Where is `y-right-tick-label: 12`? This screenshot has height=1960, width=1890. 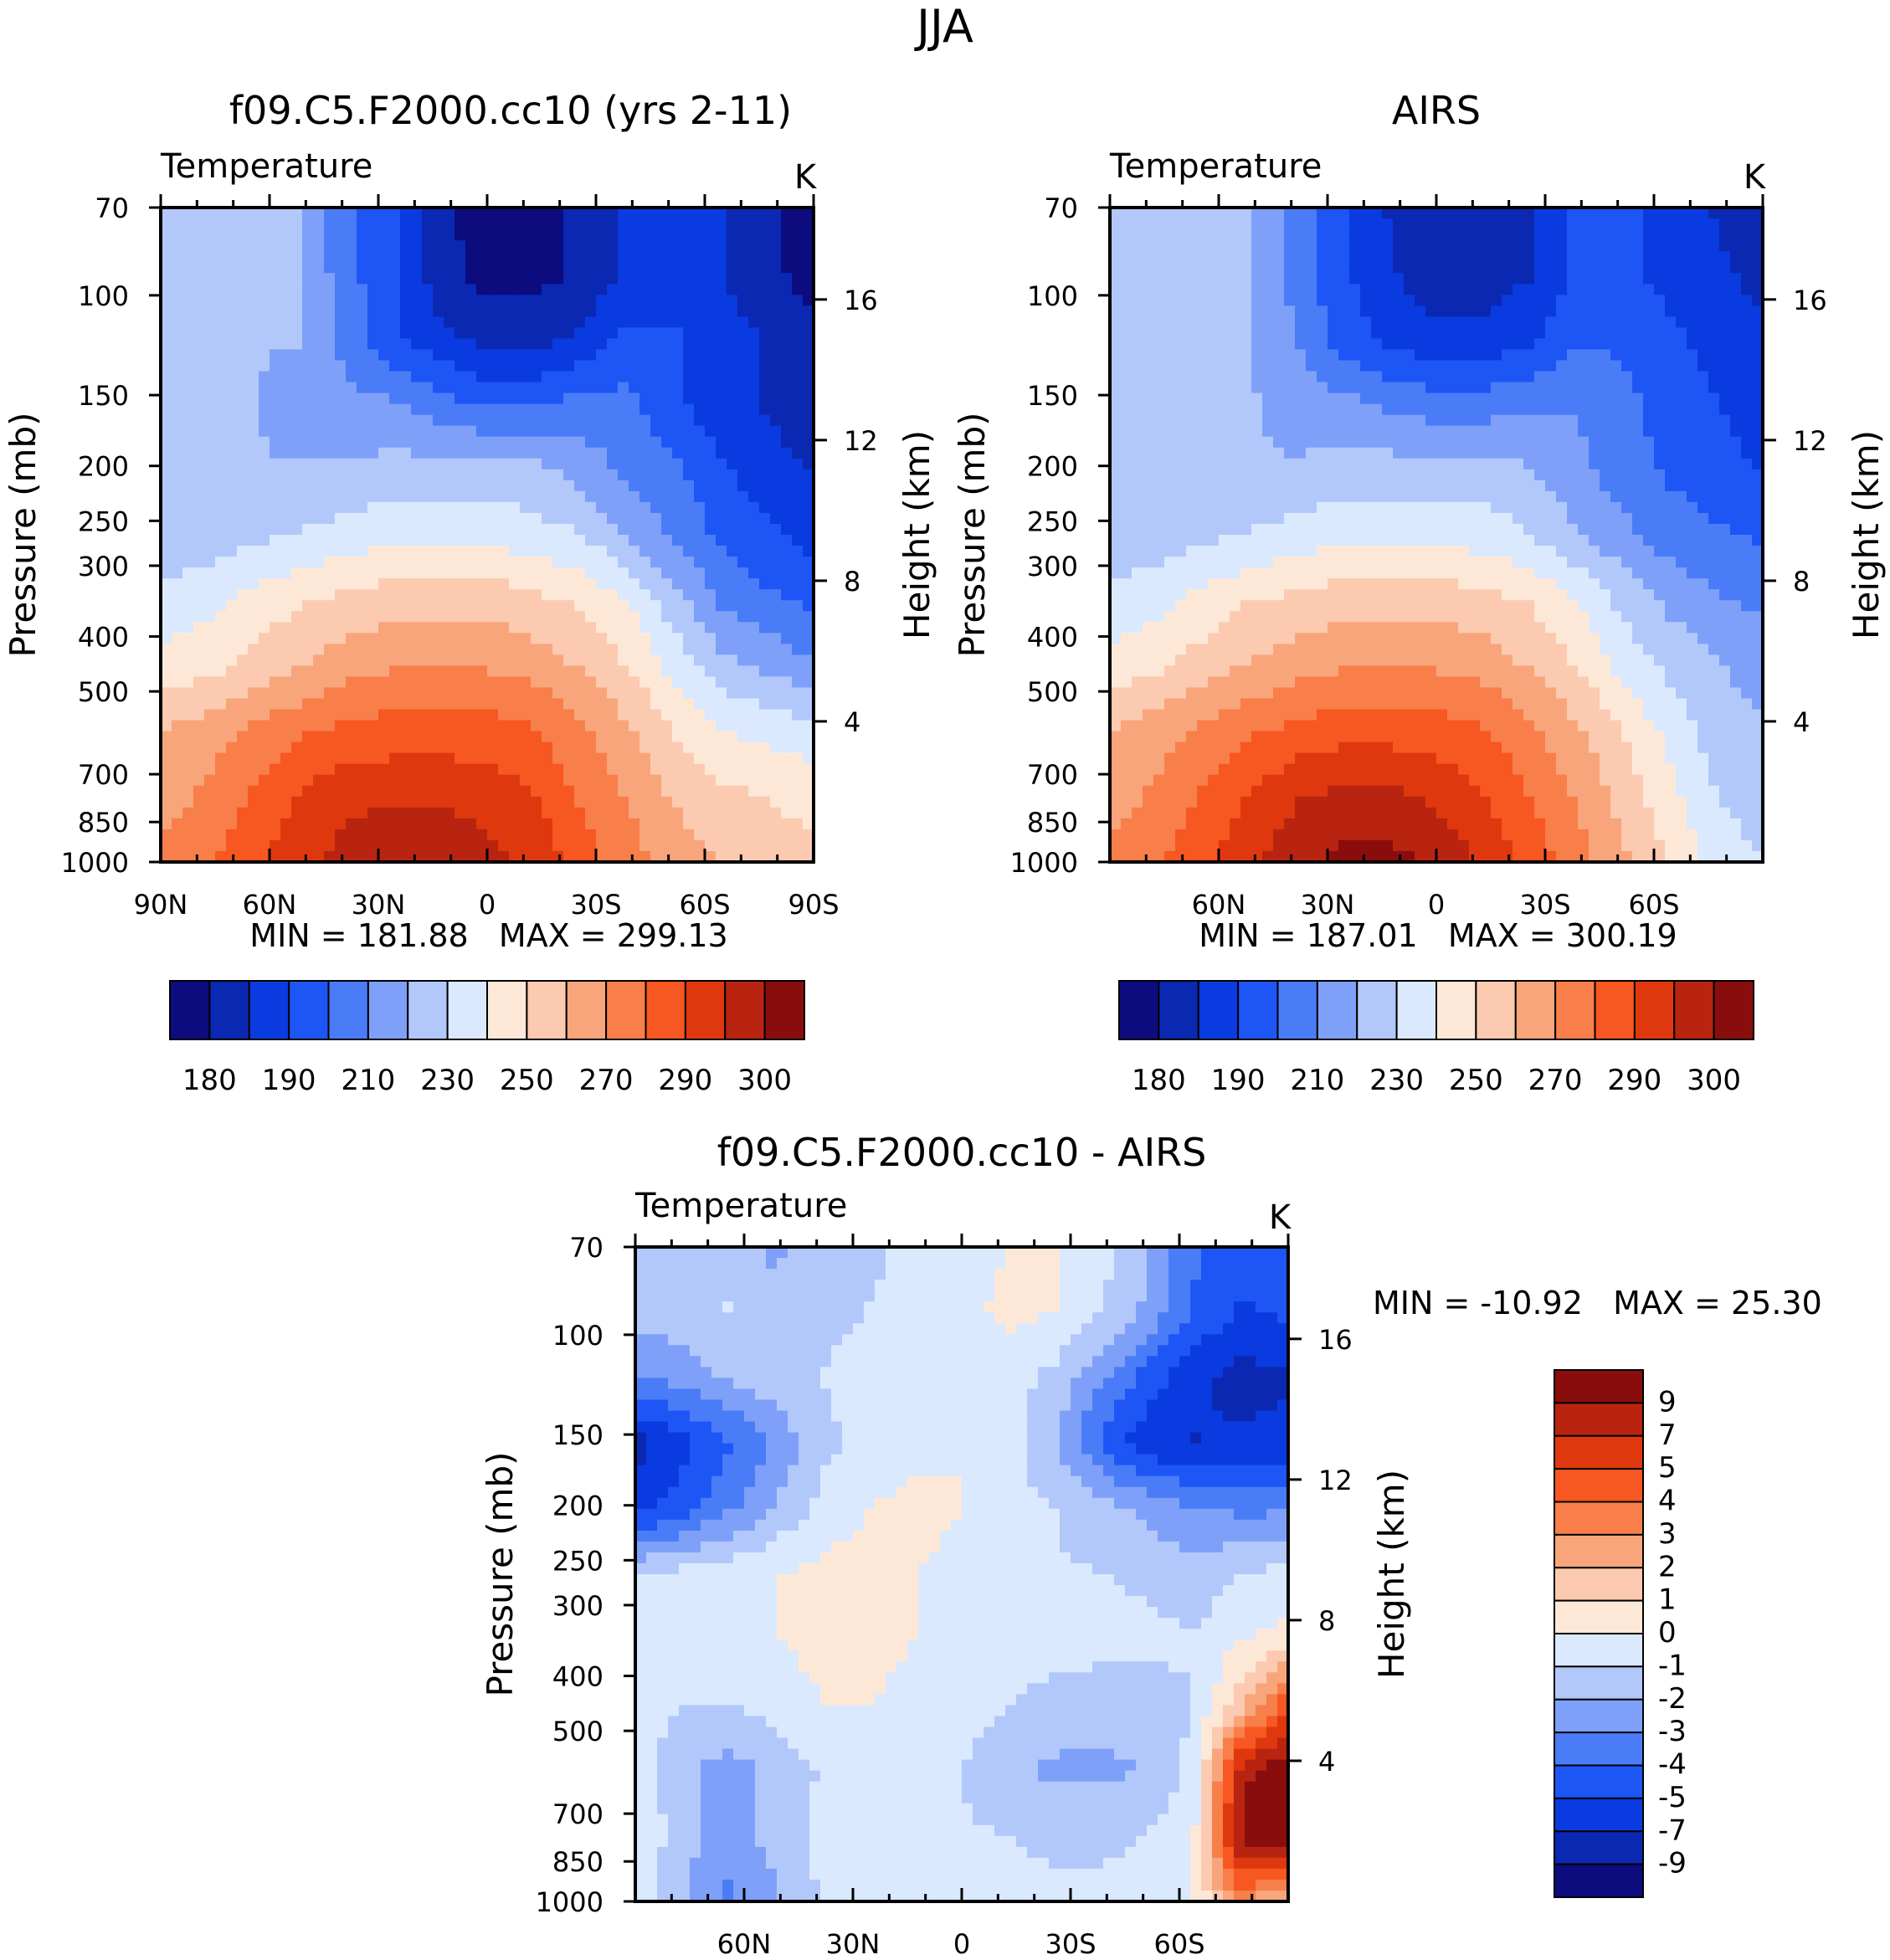 y-right-tick-label: 12 is located at coordinates (861, 441).